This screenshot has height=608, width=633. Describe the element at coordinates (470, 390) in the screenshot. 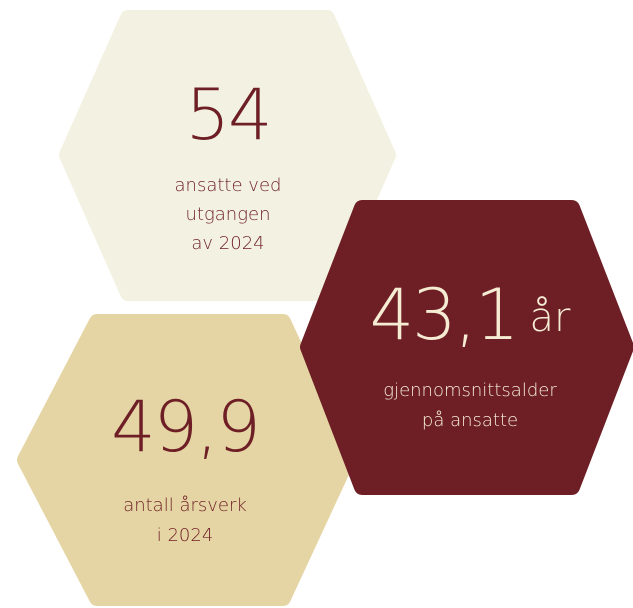

I see `stat-label: gjennomsnittsalder` at that location.